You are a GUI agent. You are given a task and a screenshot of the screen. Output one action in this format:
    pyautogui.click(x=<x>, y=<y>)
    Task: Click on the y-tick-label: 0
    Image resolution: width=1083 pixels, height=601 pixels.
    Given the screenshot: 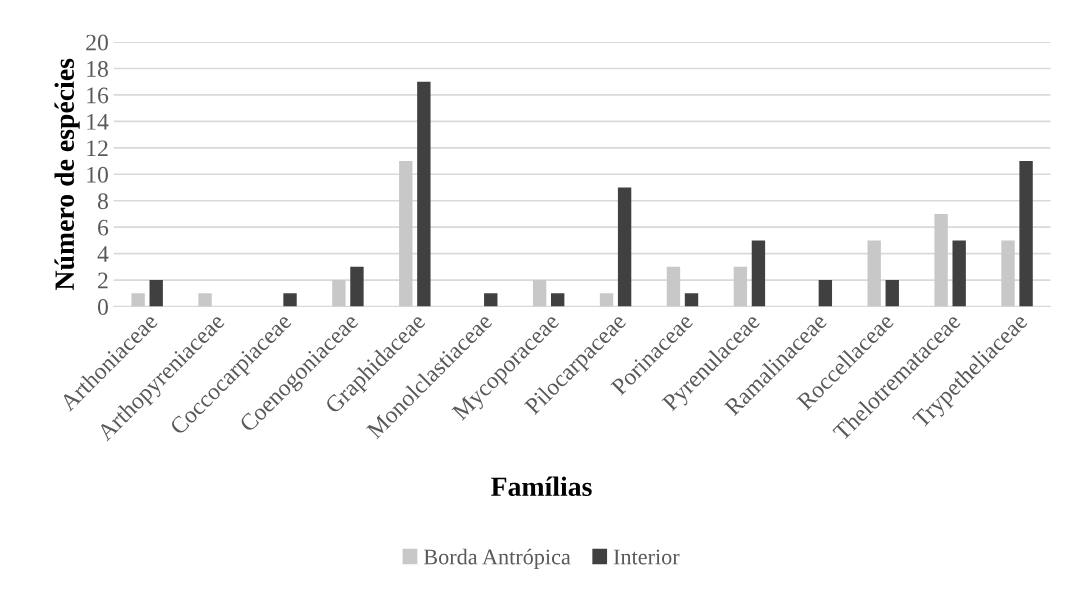 What is the action you would take?
    pyautogui.click(x=102, y=307)
    